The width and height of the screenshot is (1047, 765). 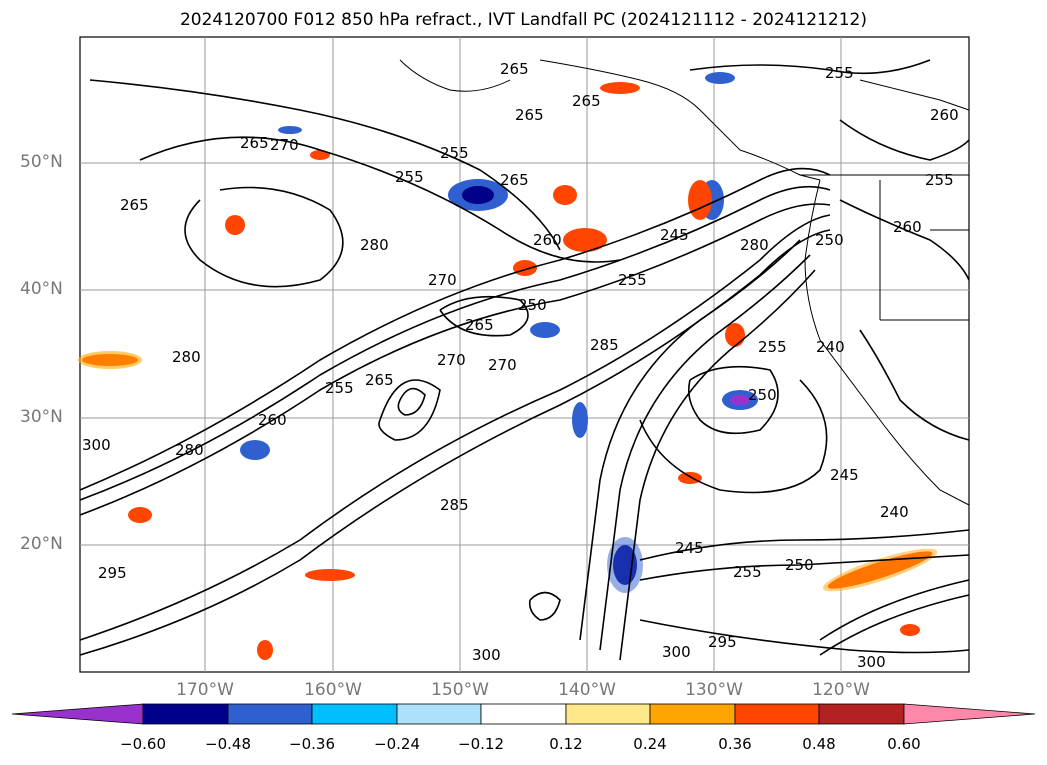 I want to click on lat-label: 30°N, so click(x=41, y=417).